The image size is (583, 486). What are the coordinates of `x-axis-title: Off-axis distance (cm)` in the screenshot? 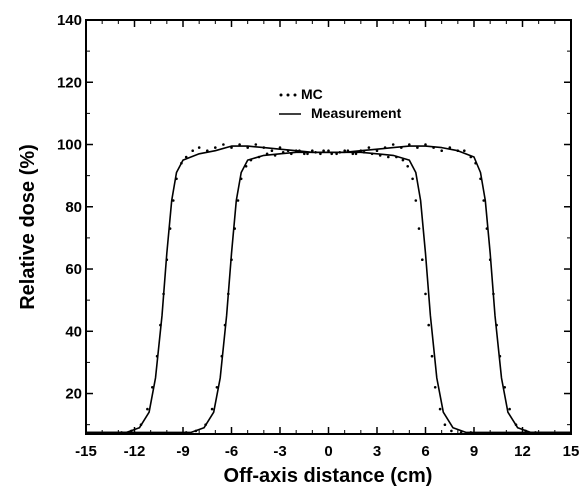 It's located at (328, 475).